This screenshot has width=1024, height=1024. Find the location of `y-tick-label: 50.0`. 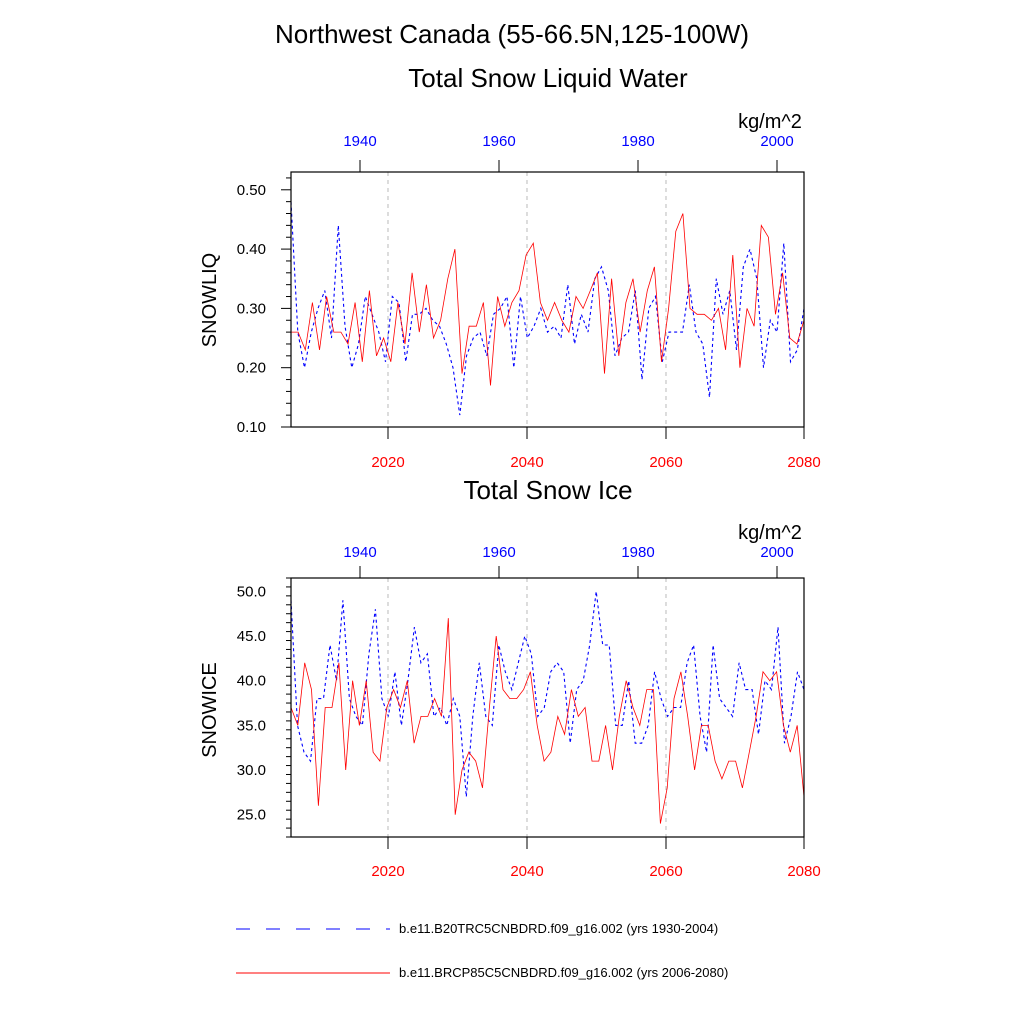

y-tick-label: 50.0 is located at coordinates (251, 591).